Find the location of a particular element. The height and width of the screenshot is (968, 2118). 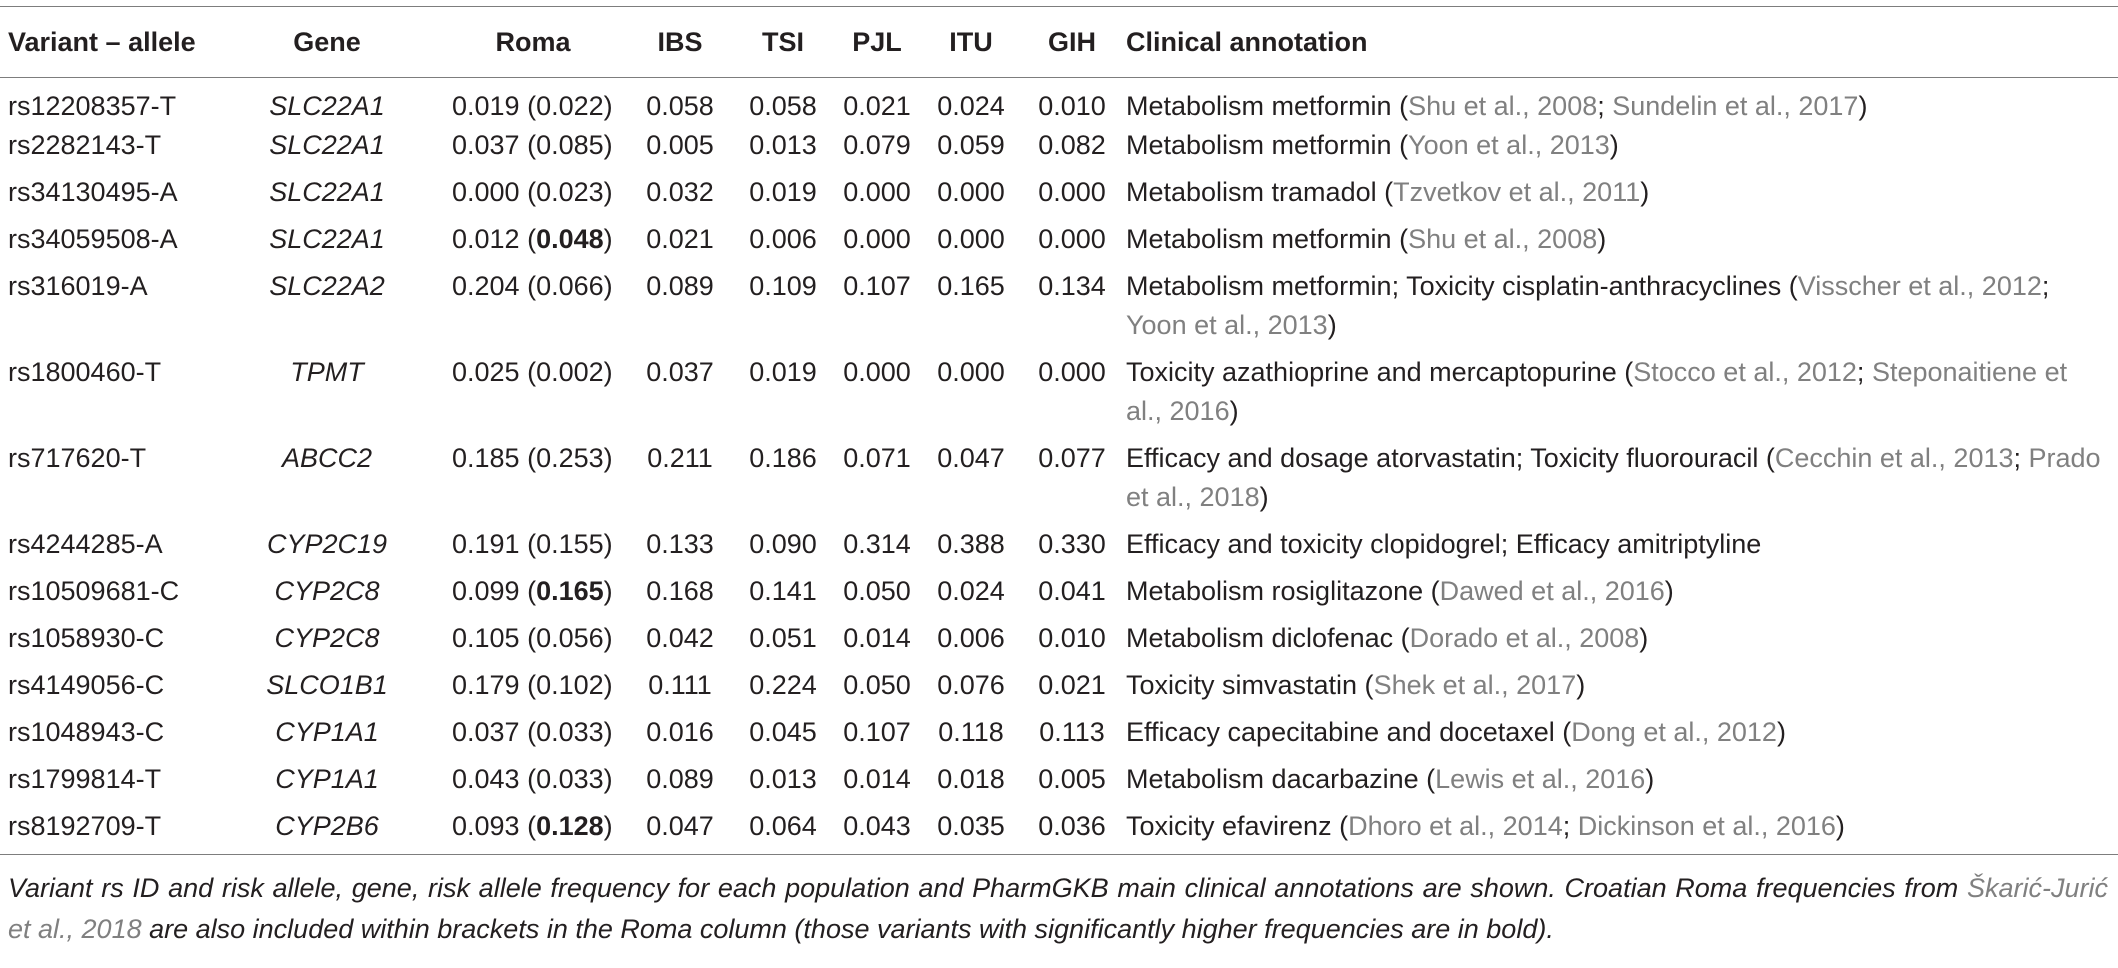

citation-link: Dhoro et al., 2014 is located at coordinates (1455, 826).